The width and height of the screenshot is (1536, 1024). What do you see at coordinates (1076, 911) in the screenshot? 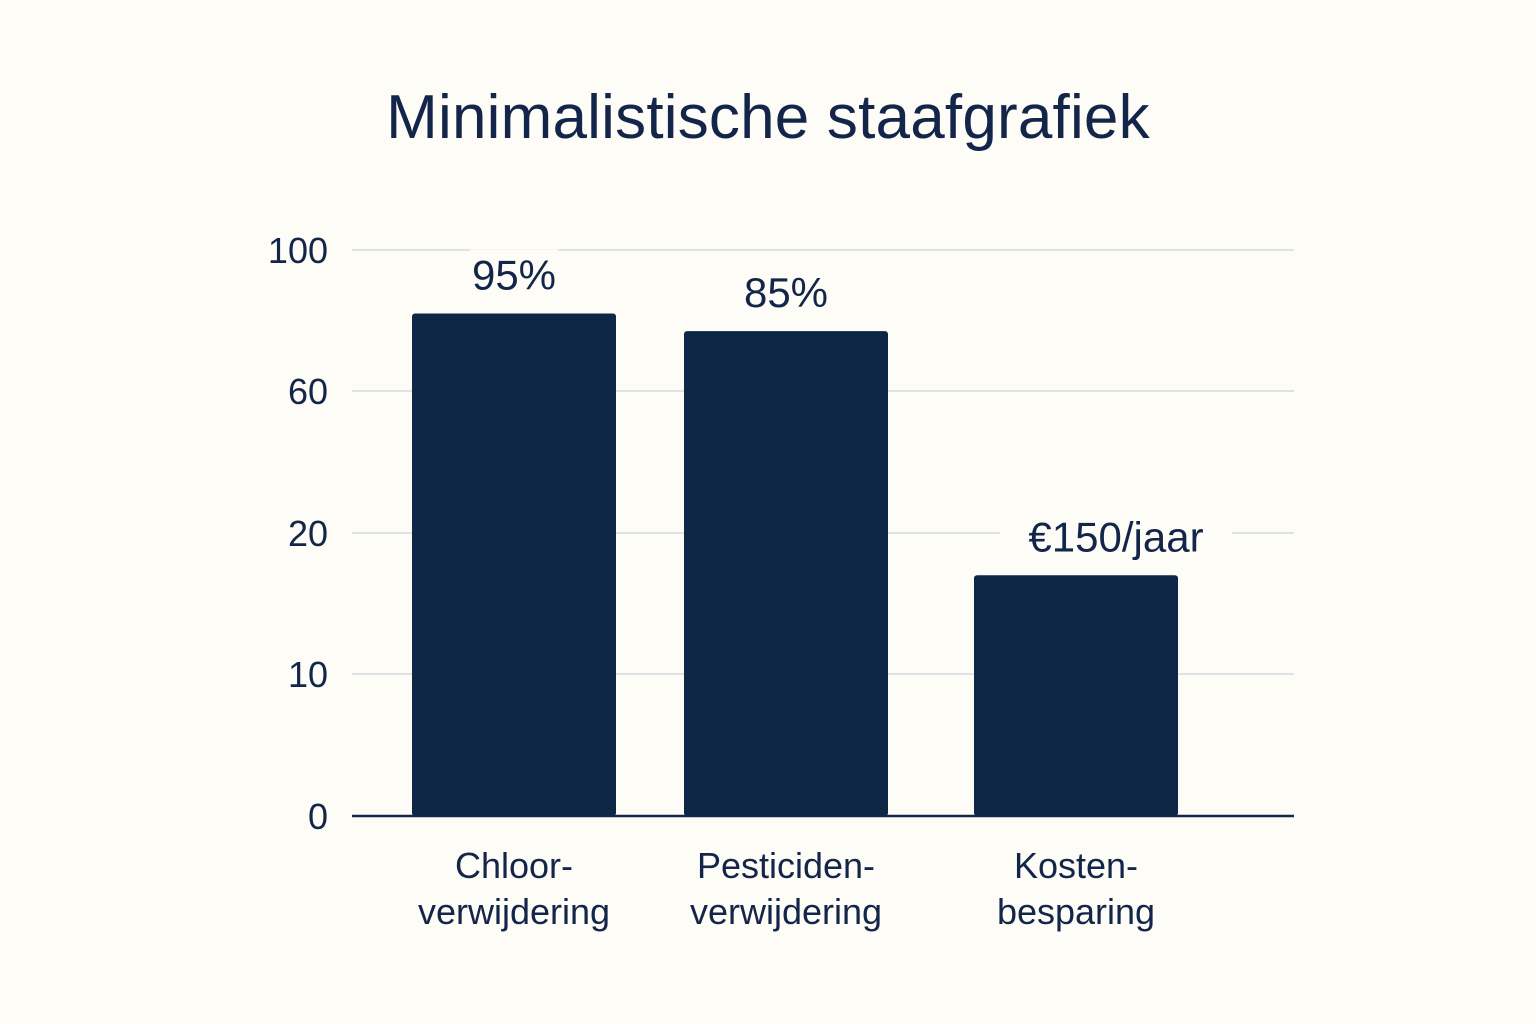
I see `category-label: besparing` at bounding box center [1076, 911].